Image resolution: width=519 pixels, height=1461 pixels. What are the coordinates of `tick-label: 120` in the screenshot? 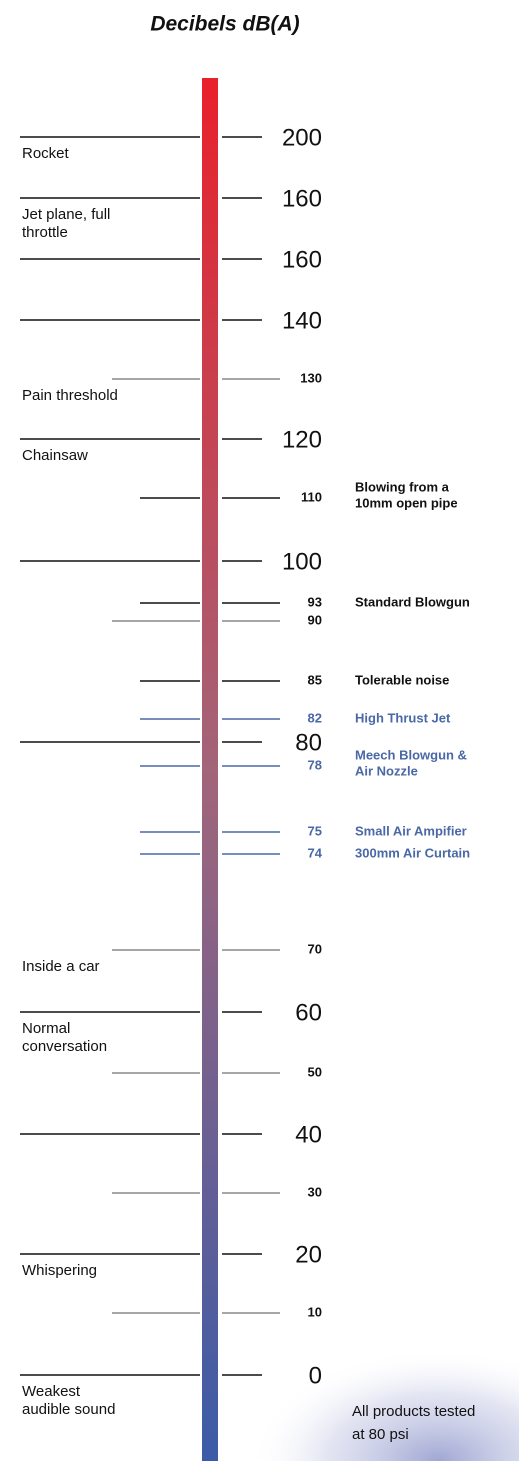 It's located at (302, 439).